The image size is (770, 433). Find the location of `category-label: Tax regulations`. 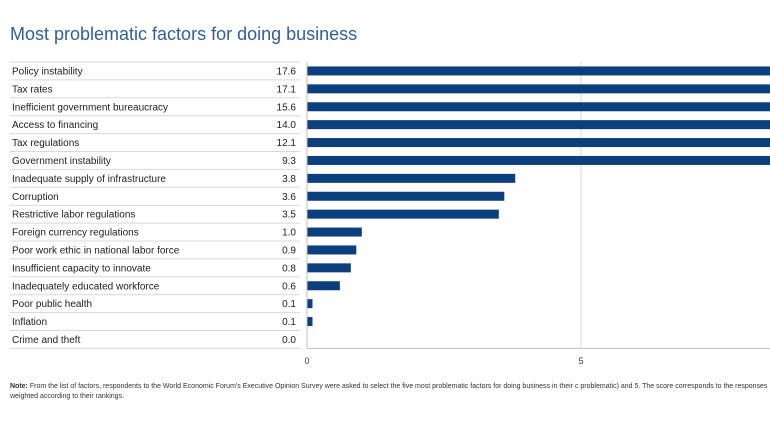

category-label: Tax regulations is located at coordinates (45, 143).